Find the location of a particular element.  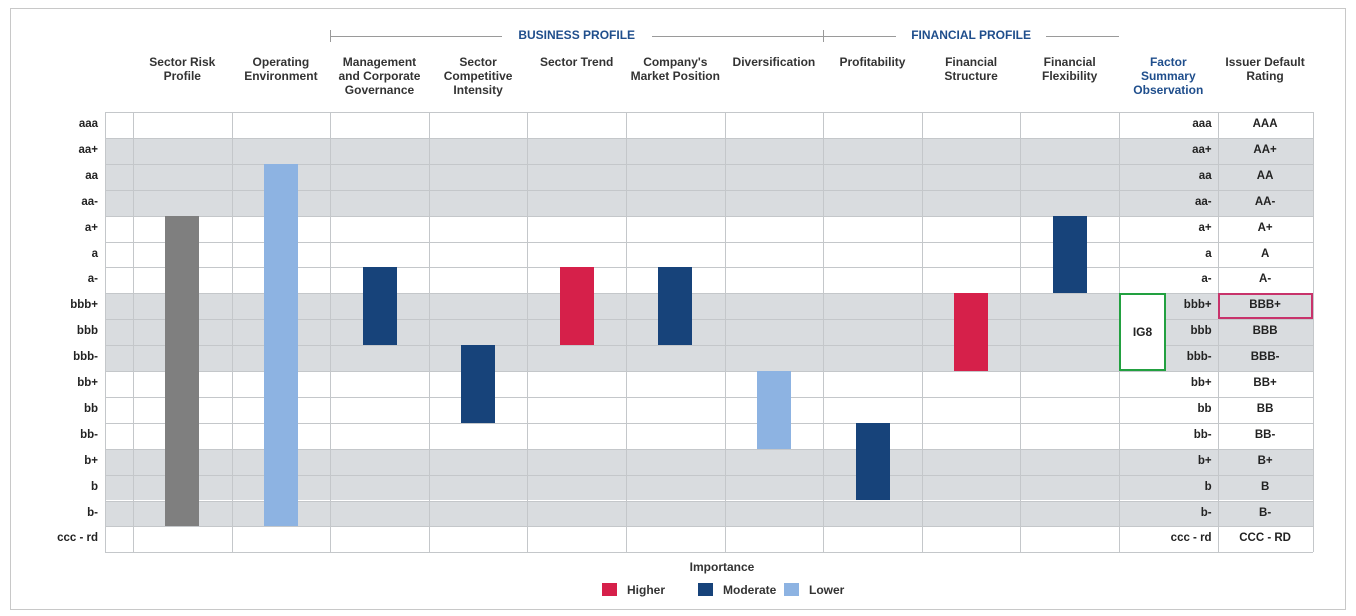

issuer-rating: AAA is located at coordinates (1265, 124).